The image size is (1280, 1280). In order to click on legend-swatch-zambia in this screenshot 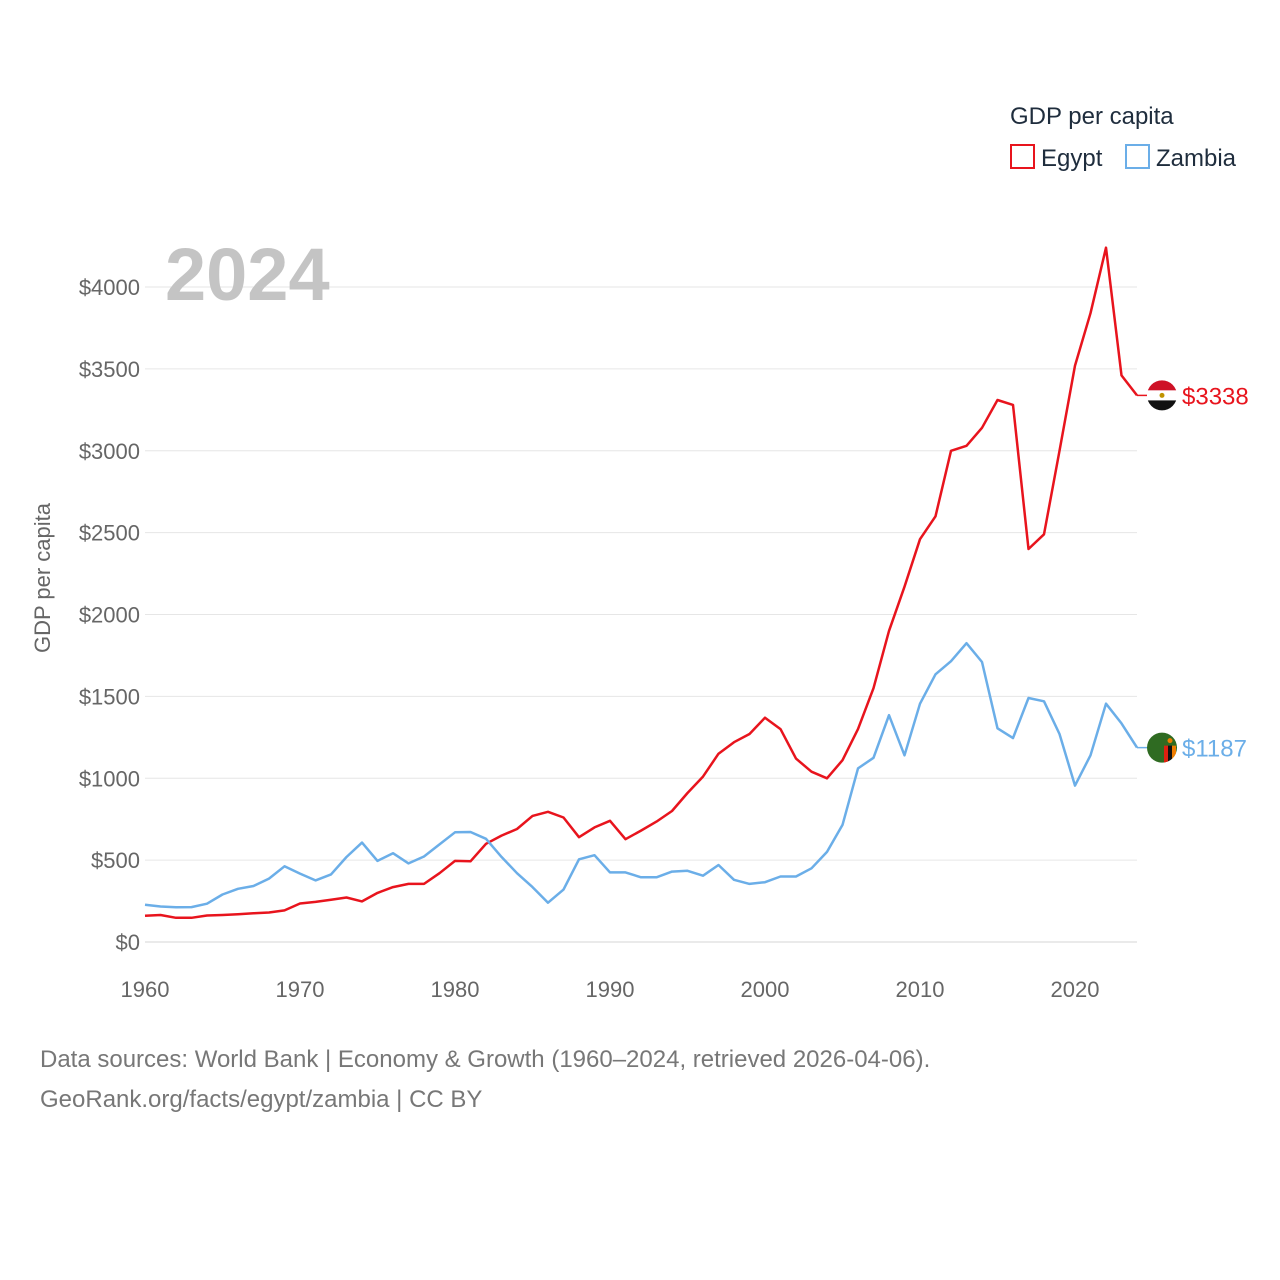, I will do `click(1137, 156)`.